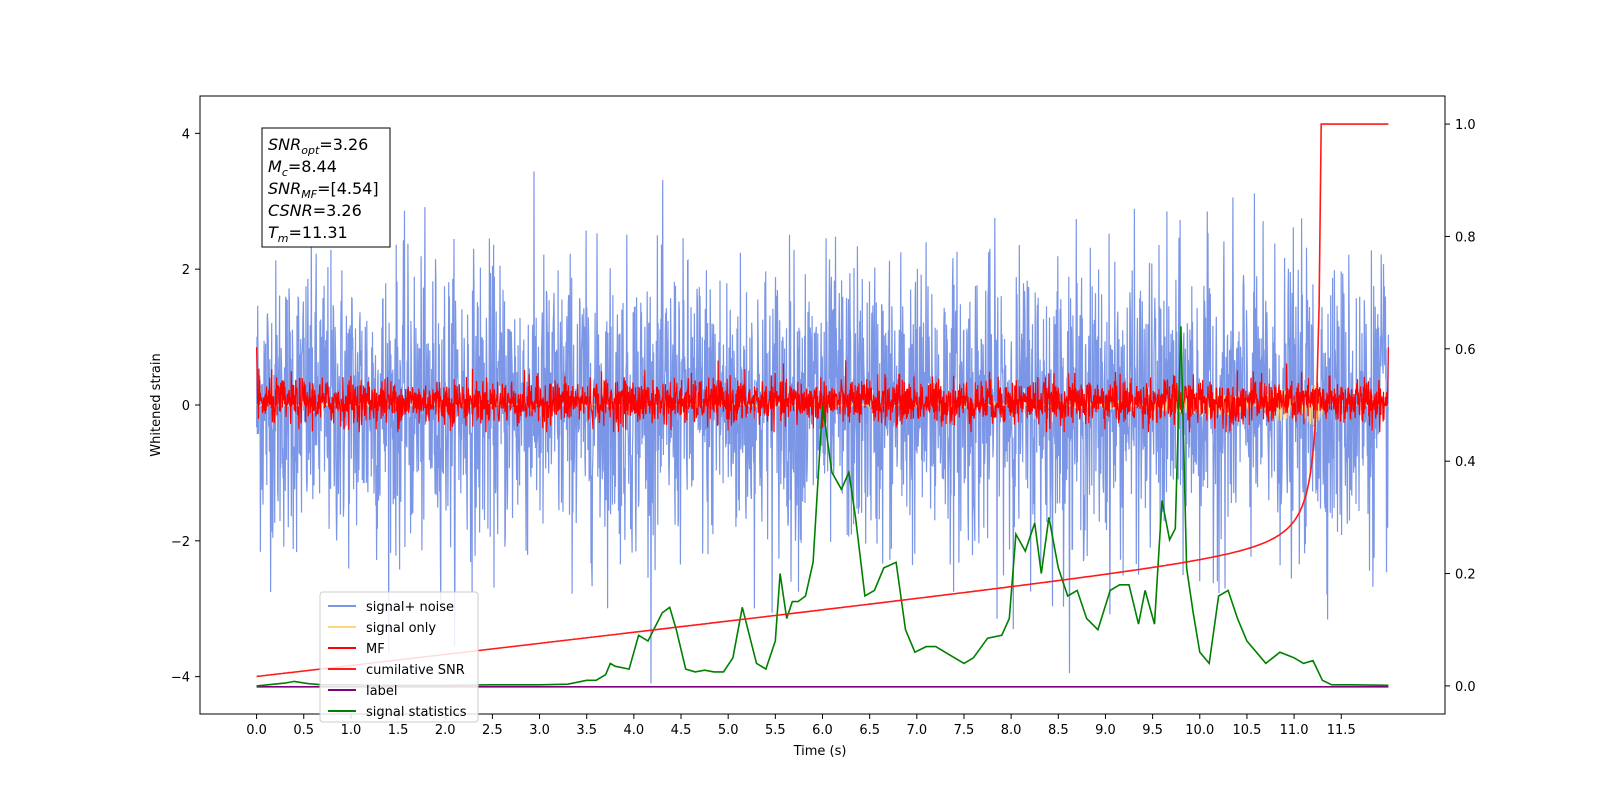 This screenshot has width=1600, height=805. I want to click on x-tick-label: 8.5, so click(1058, 730).